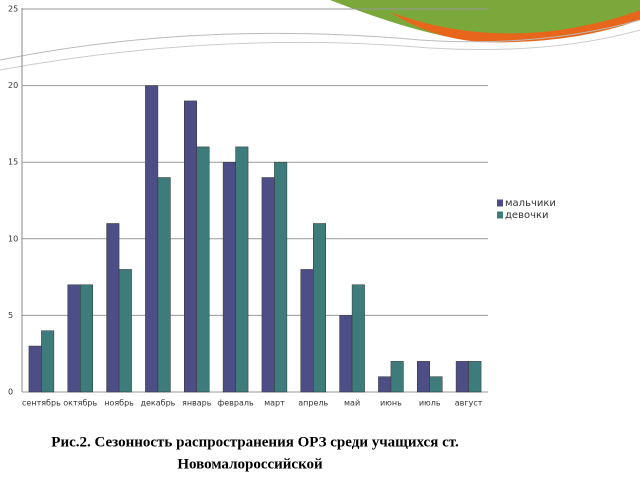 This screenshot has height=480, width=640. Describe the element at coordinates (197, 403) in the screenshot. I see `x-tick-label: январь` at that location.